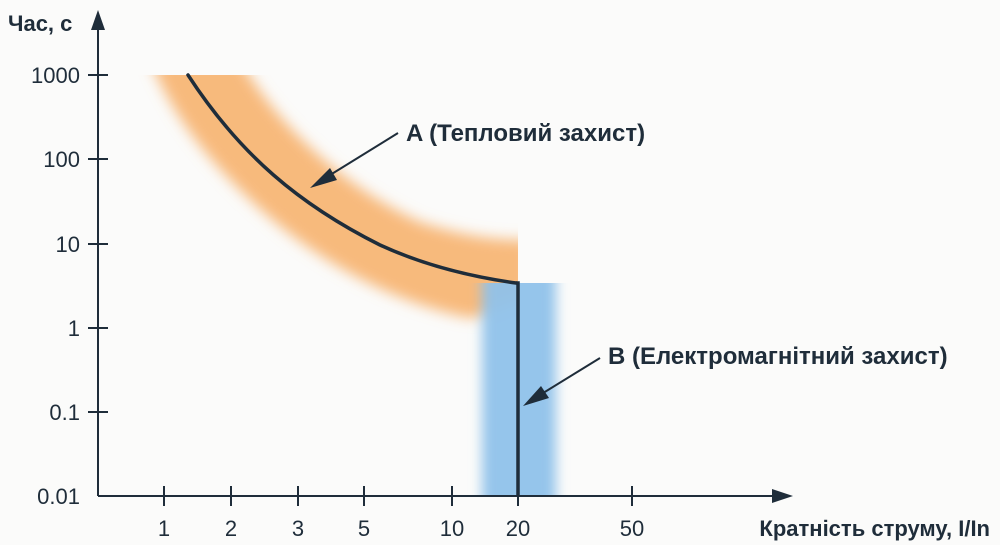 This screenshot has width=1000, height=545. Describe the element at coordinates (98, 20) in the screenshot. I see `y-axis-arrow-icon` at that location.